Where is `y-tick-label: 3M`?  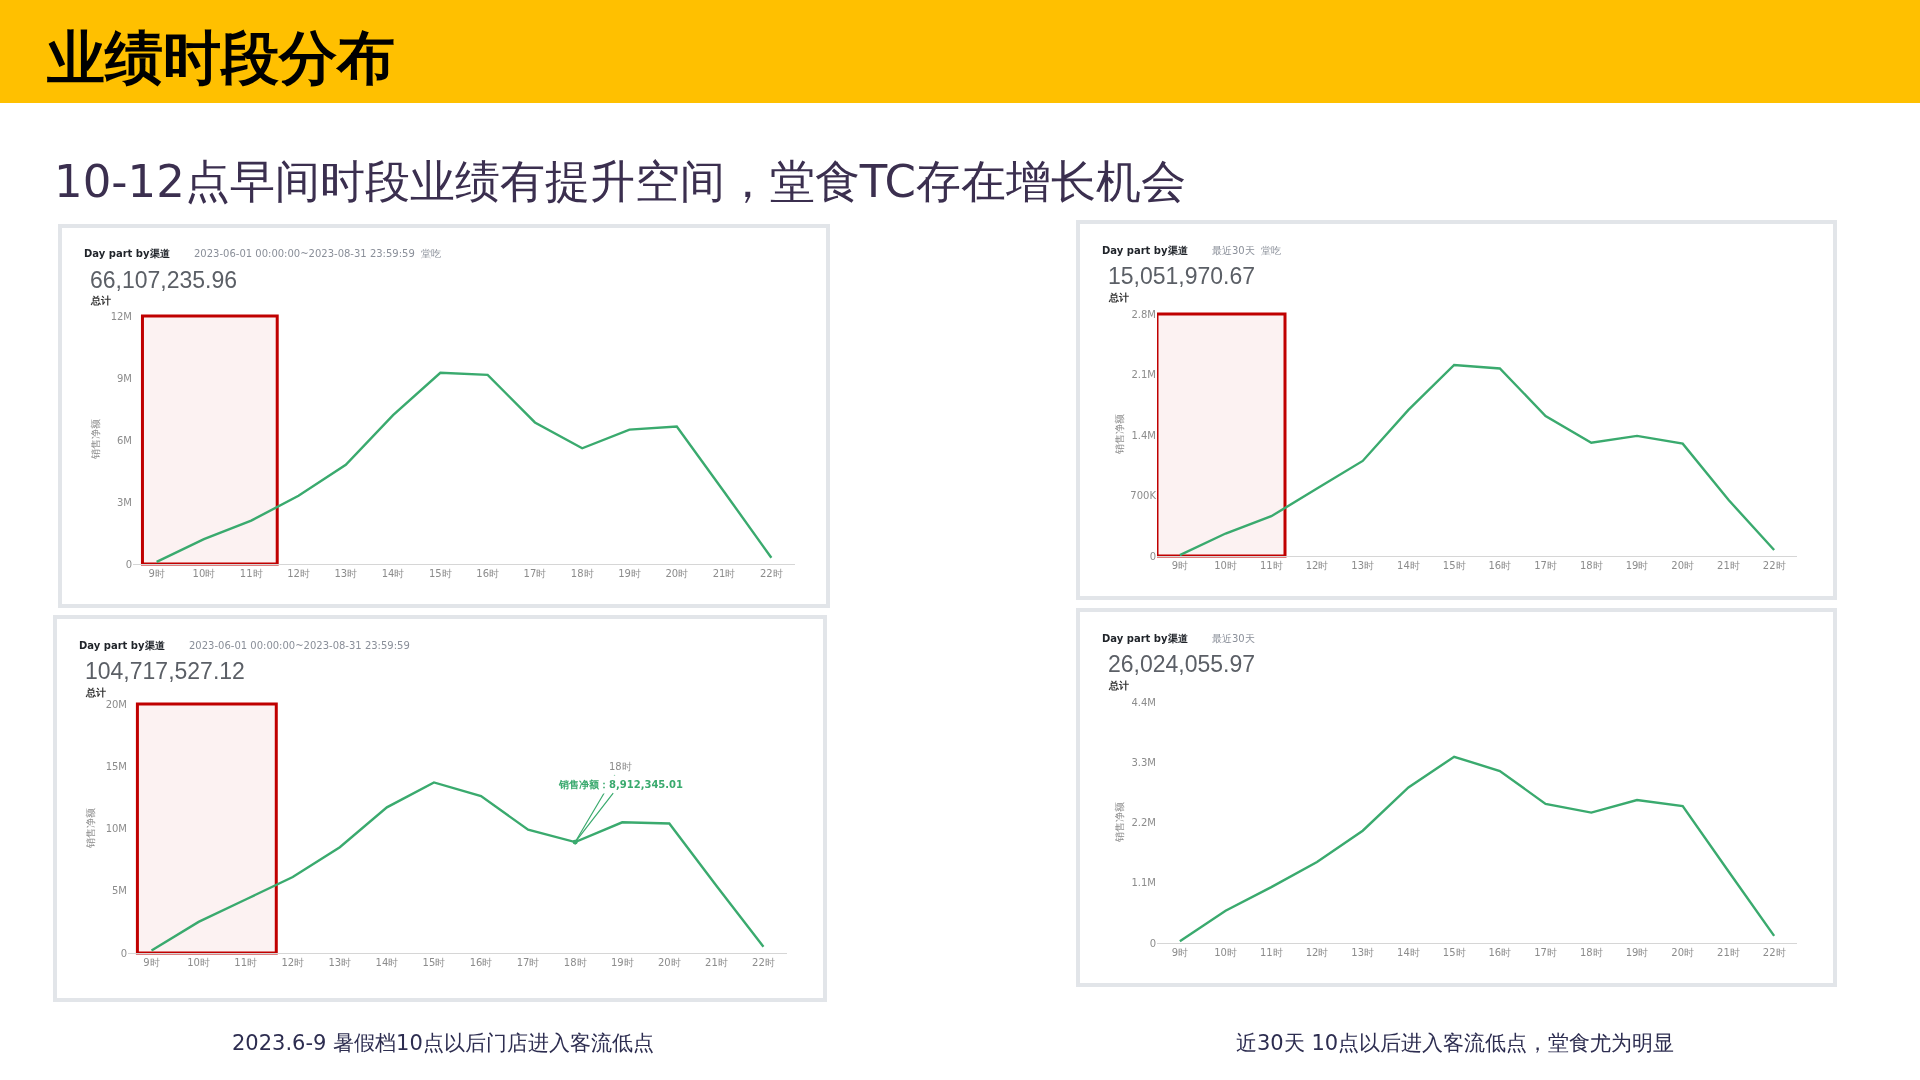
y-tick-label: 3M is located at coordinates (124, 502).